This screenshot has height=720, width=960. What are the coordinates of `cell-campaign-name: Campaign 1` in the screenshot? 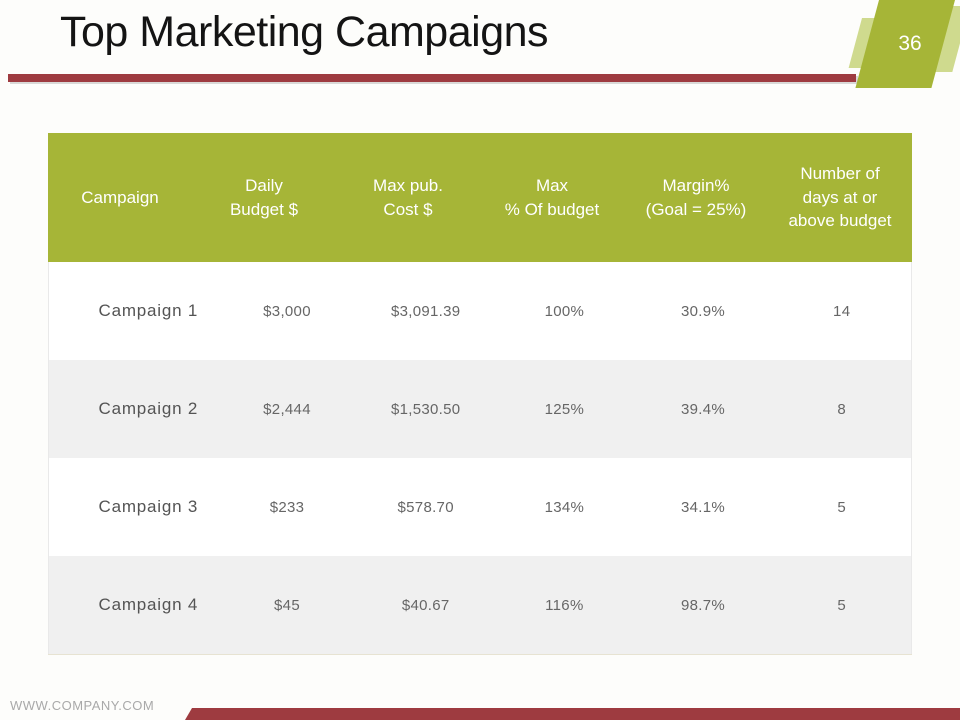 It's located at (148, 310).